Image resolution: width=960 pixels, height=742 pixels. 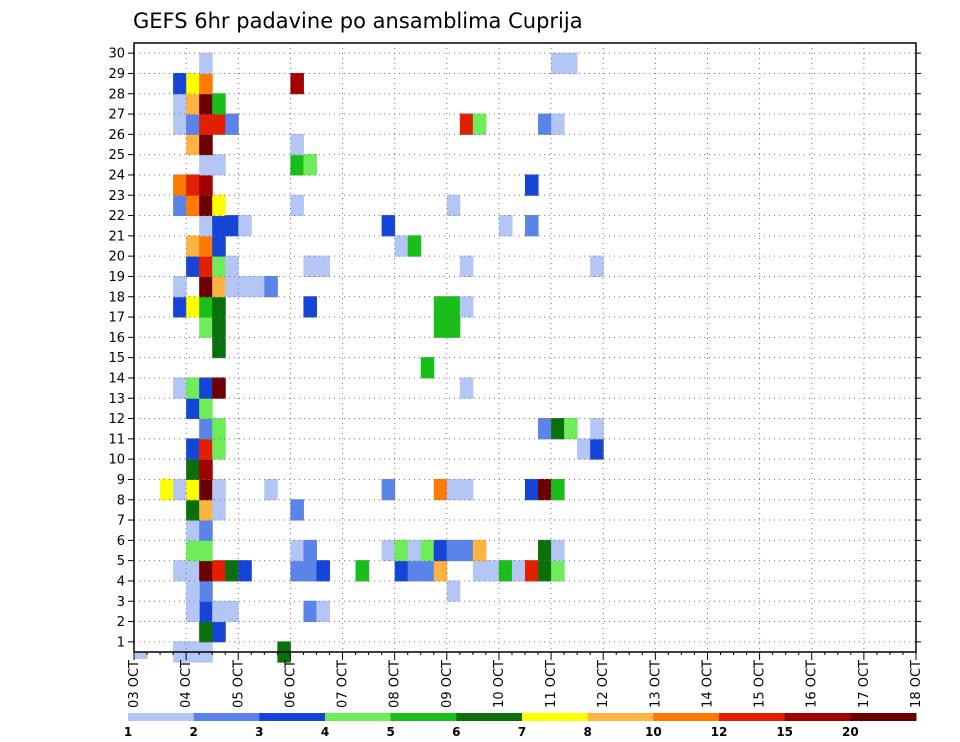 I want to click on x-tick-label: 16 OCT, so click(x=812, y=684).